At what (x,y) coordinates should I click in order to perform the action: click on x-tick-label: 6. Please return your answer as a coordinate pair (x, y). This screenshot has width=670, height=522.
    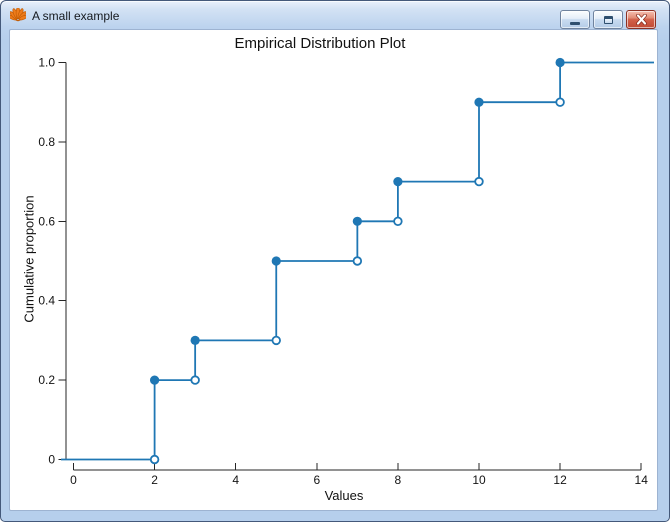
    Looking at the image, I should click on (316, 480).